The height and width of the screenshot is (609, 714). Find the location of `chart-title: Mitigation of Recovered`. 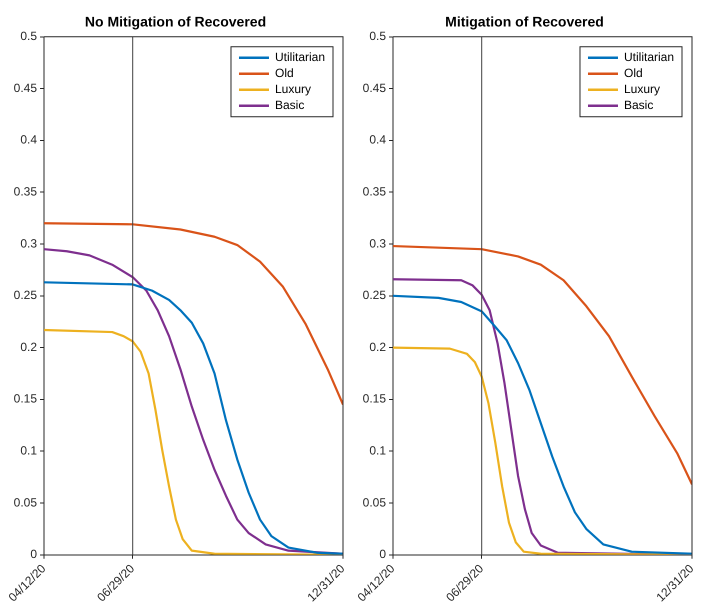

chart-title: Mitigation of Recovered is located at coordinates (524, 21).